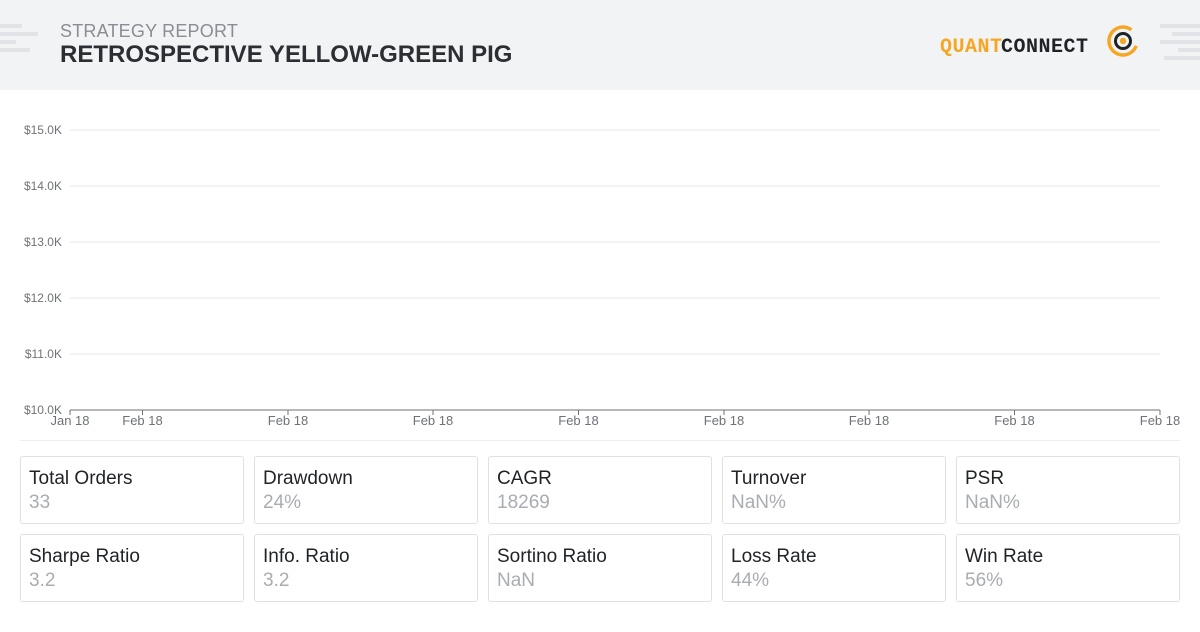 The height and width of the screenshot is (632, 1200). What do you see at coordinates (984, 580) in the screenshot?
I see `stat-value: 56%` at bounding box center [984, 580].